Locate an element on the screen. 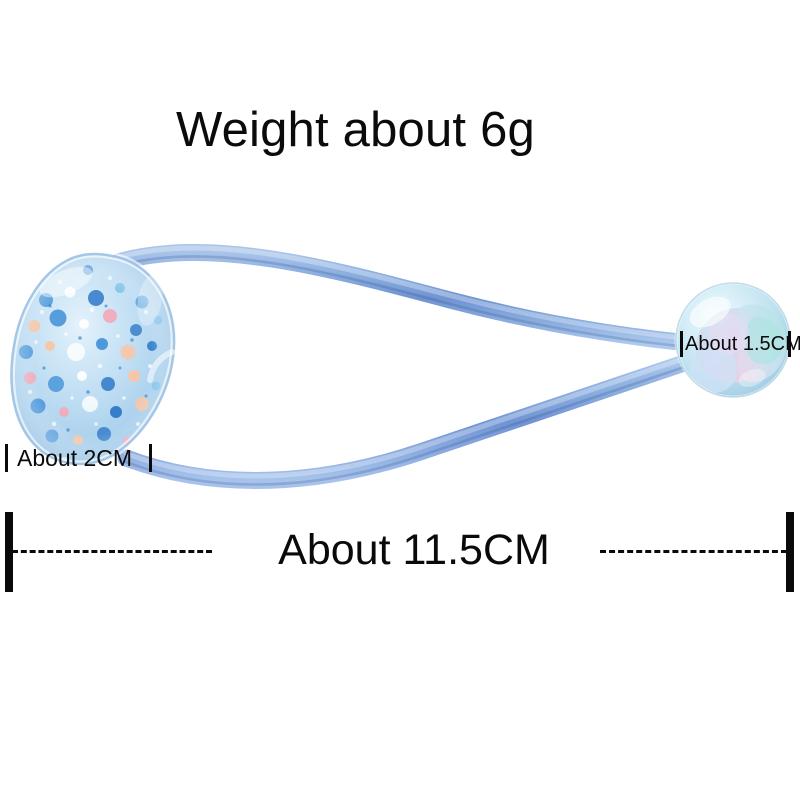 The image size is (800, 800). ball-width-callout: About 1.5CM is located at coordinates (738, 345).